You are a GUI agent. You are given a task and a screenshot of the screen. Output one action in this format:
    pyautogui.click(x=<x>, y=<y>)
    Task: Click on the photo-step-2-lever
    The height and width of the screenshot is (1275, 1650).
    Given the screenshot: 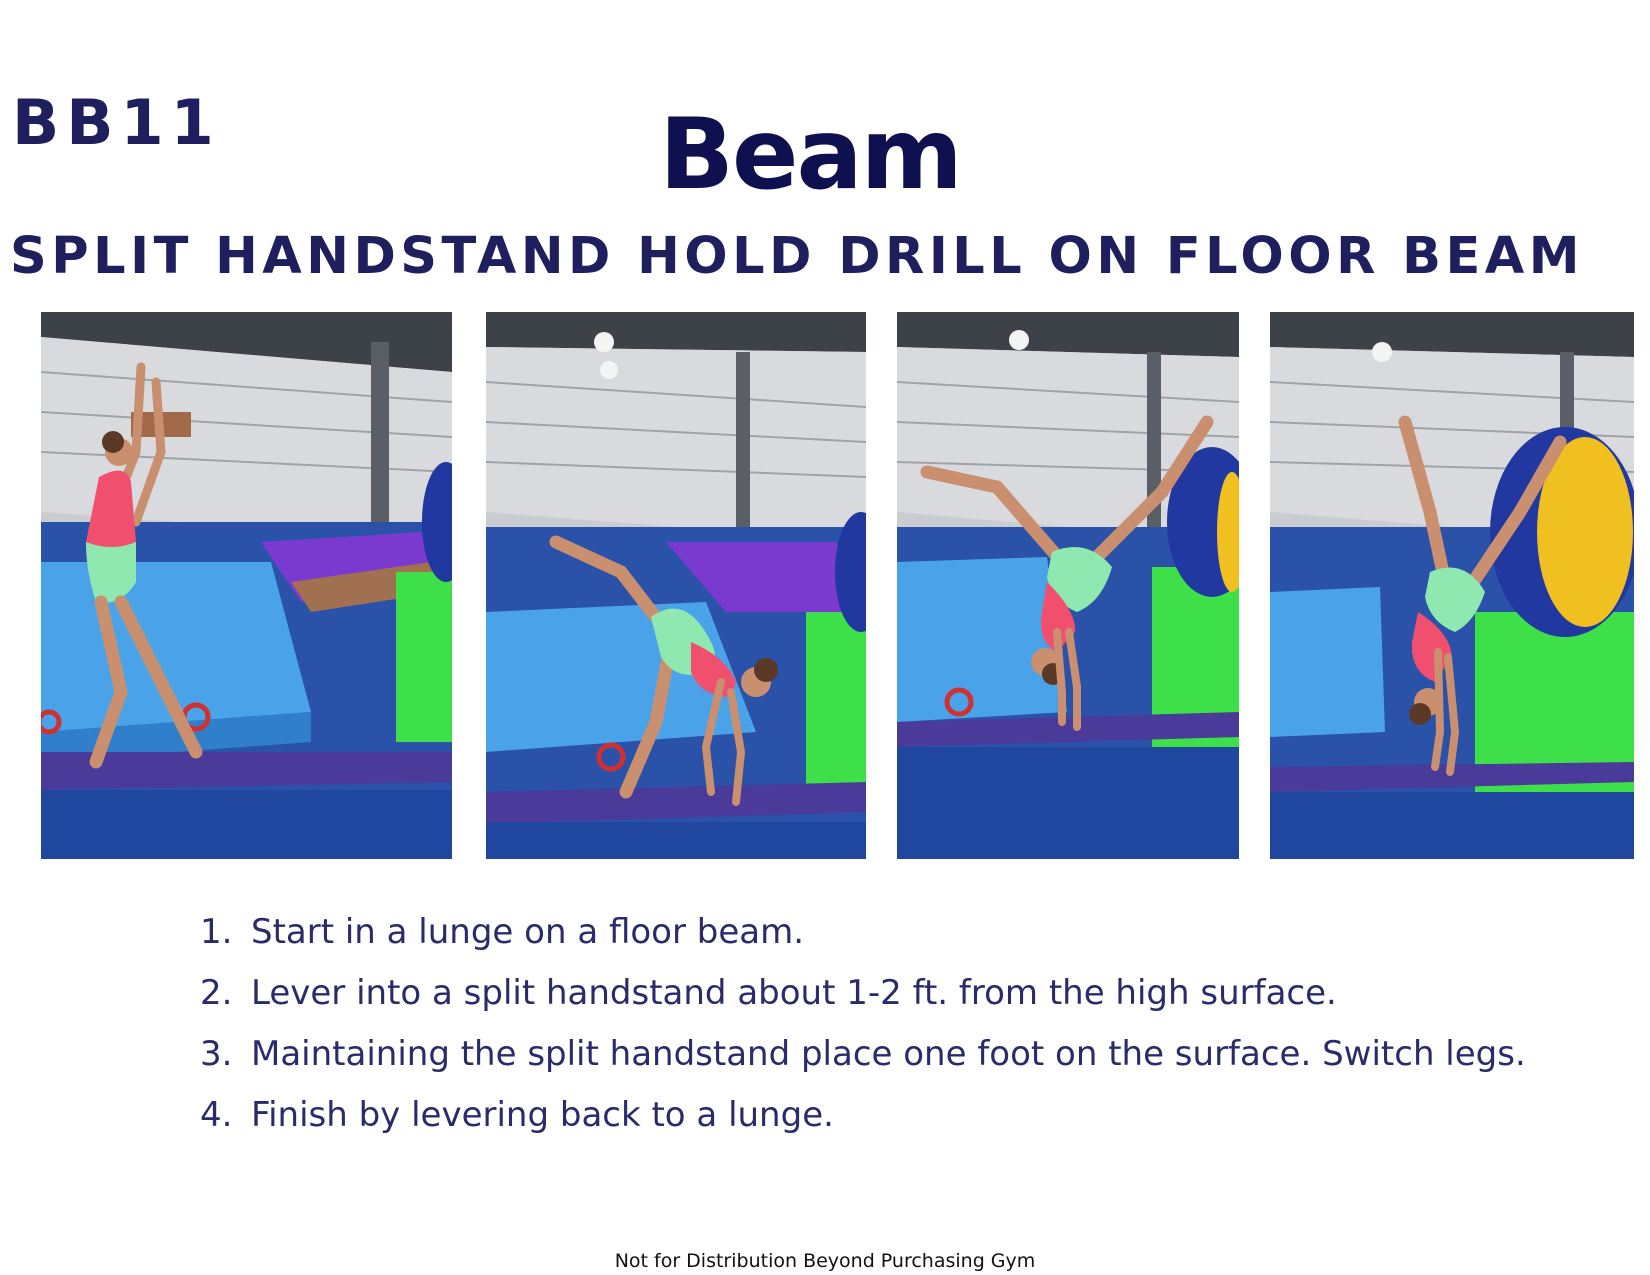 What is the action you would take?
    pyautogui.click(x=676, y=585)
    